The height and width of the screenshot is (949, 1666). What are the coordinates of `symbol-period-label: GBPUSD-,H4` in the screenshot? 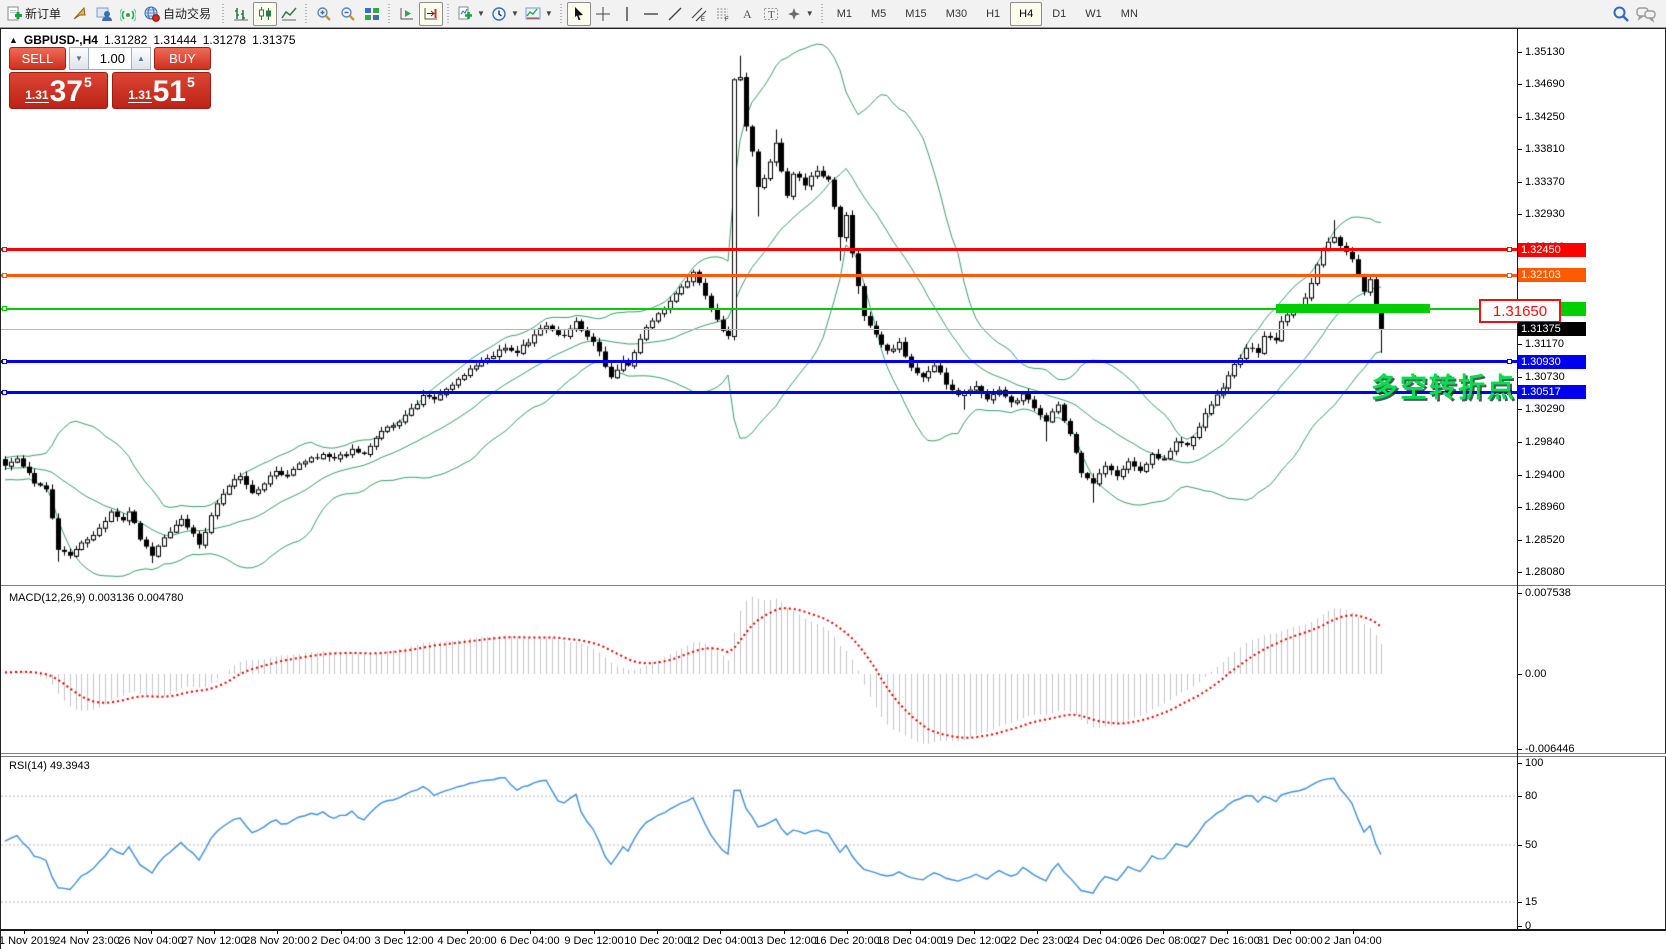 It's located at (60, 40).